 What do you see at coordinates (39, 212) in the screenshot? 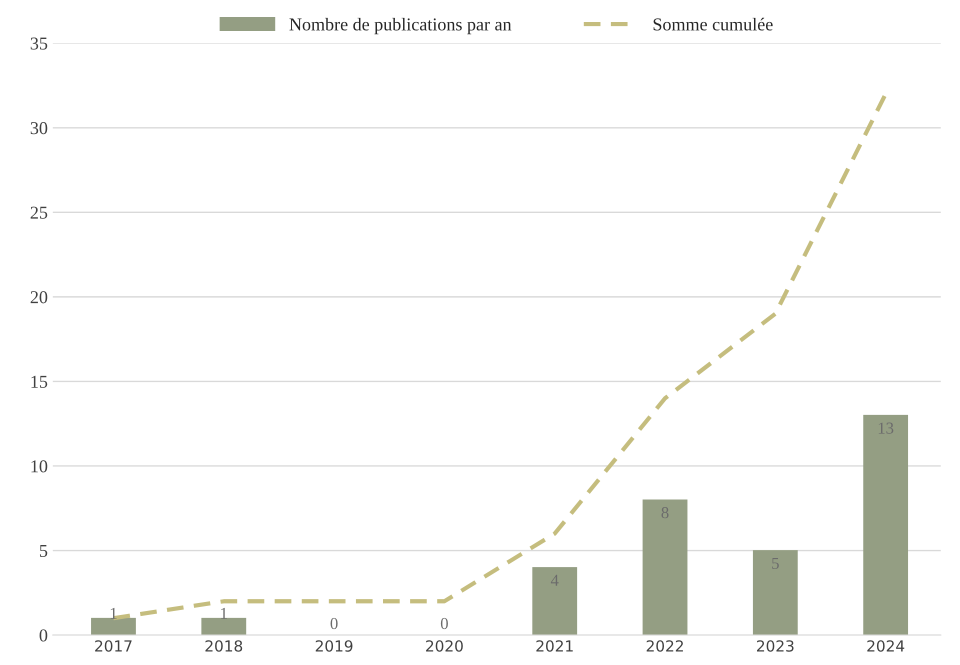
I see `y-tick-label: 25` at bounding box center [39, 212].